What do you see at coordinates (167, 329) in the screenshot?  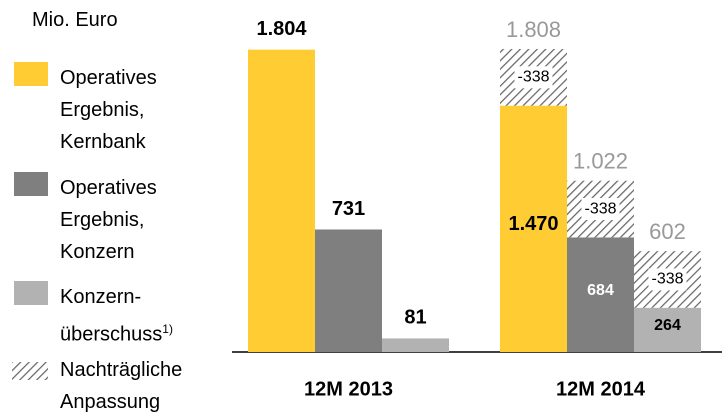 I see `footnote: 1)` at bounding box center [167, 329].